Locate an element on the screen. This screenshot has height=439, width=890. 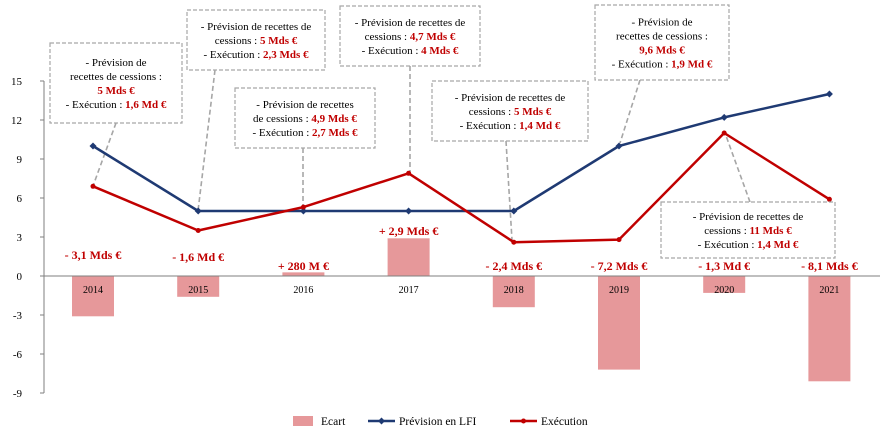
y-tick-label: -9 is located at coordinates (18, 394).